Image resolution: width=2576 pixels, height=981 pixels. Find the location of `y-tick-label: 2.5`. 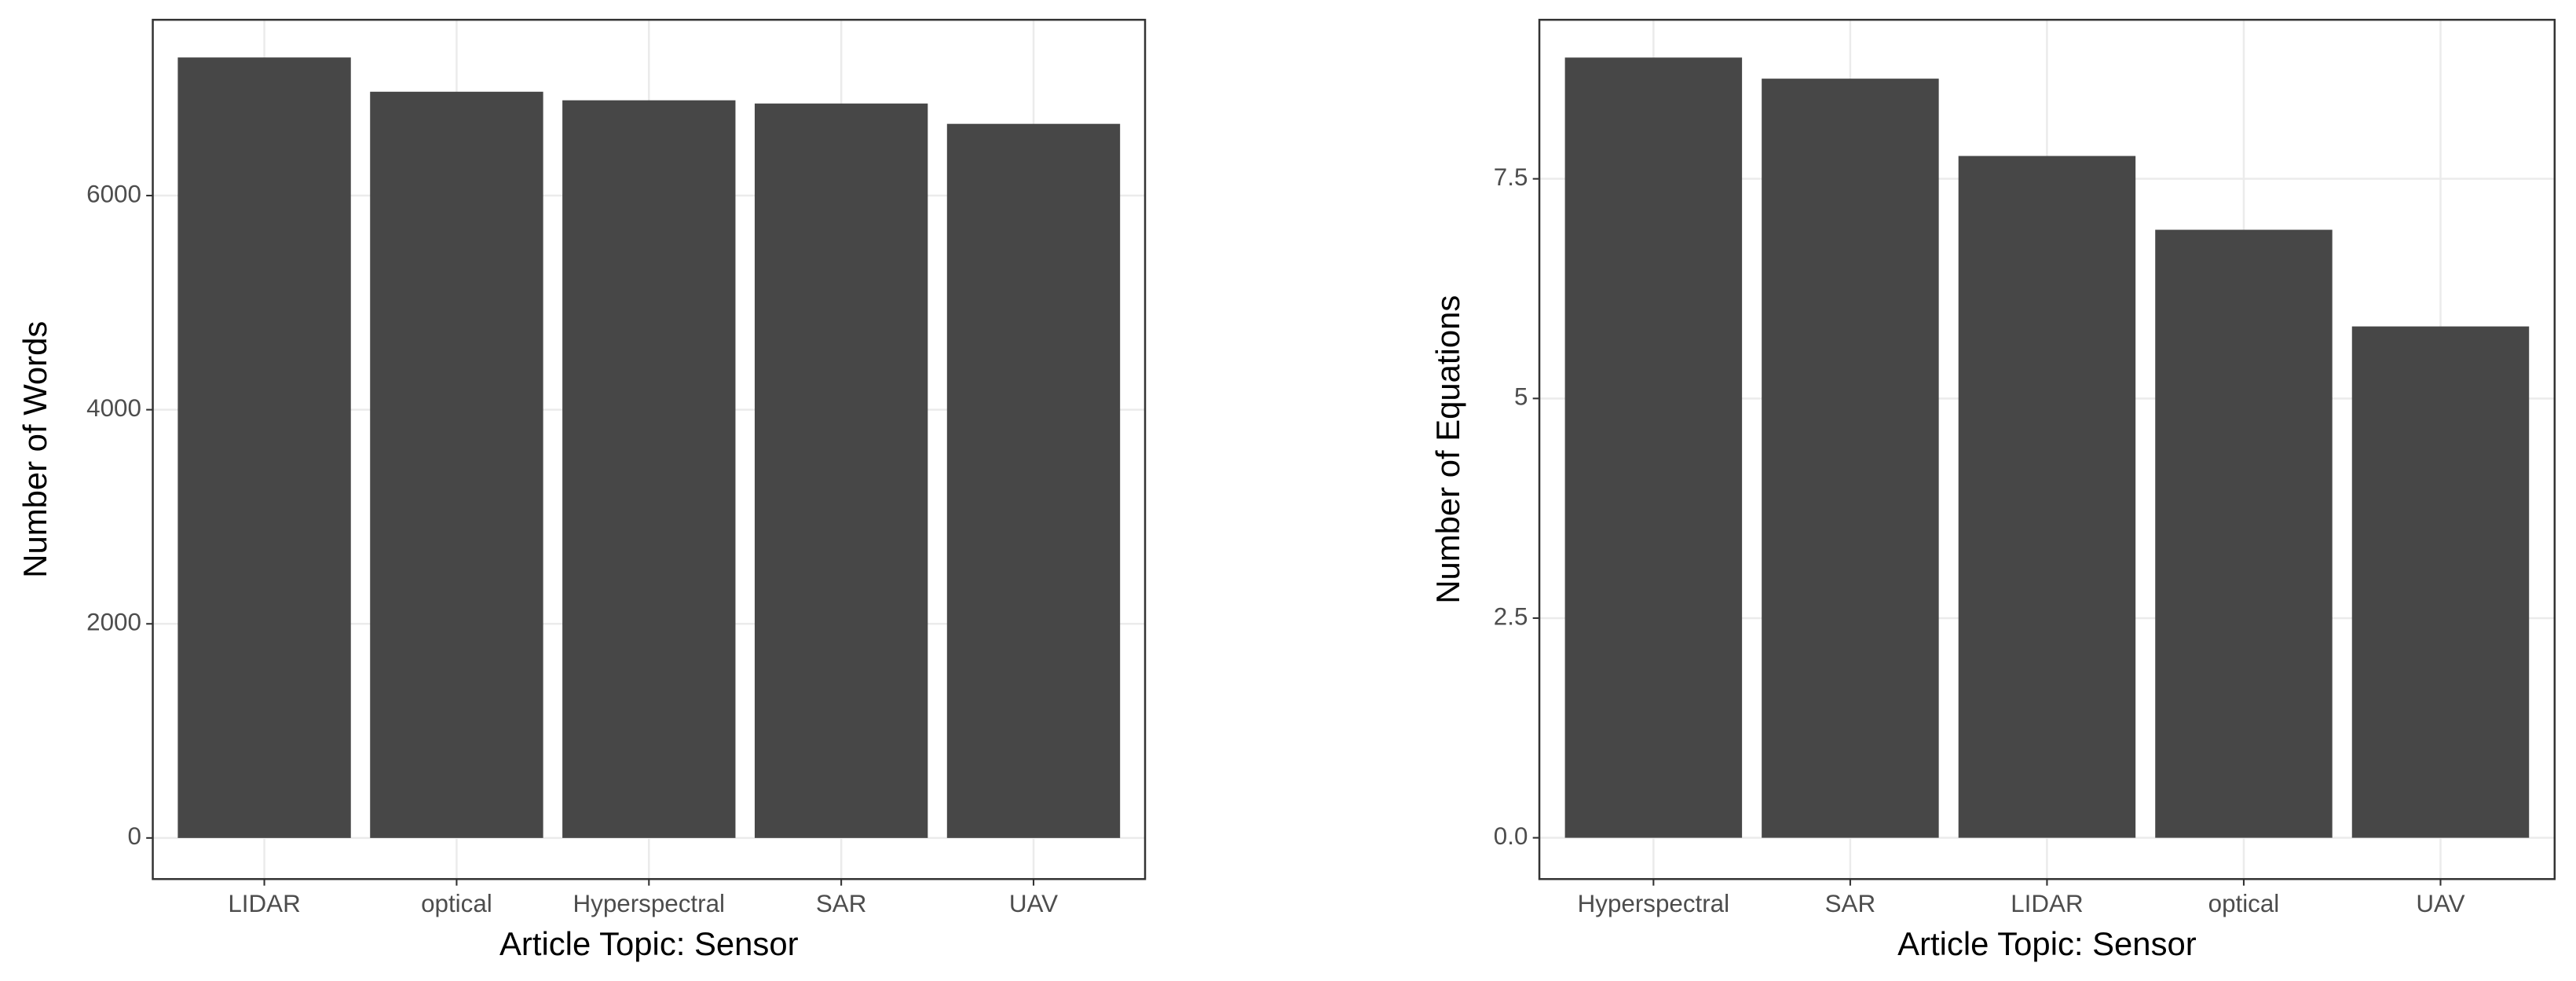

y-tick-label: 2.5 is located at coordinates (1511, 616).